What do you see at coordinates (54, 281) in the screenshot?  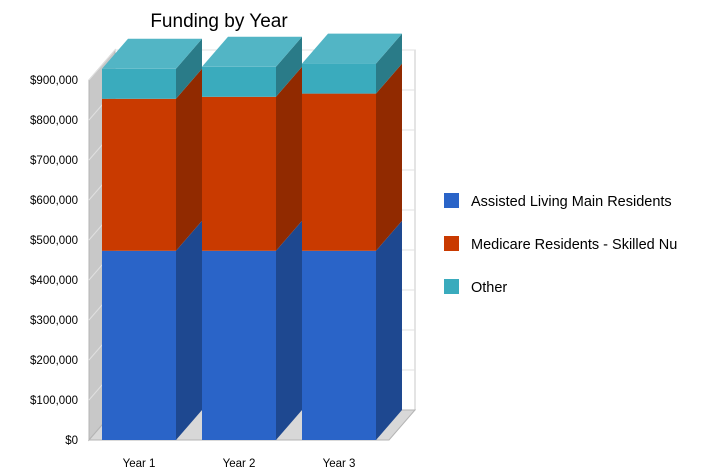 I see `y-tick-label: $400,000` at bounding box center [54, 281].